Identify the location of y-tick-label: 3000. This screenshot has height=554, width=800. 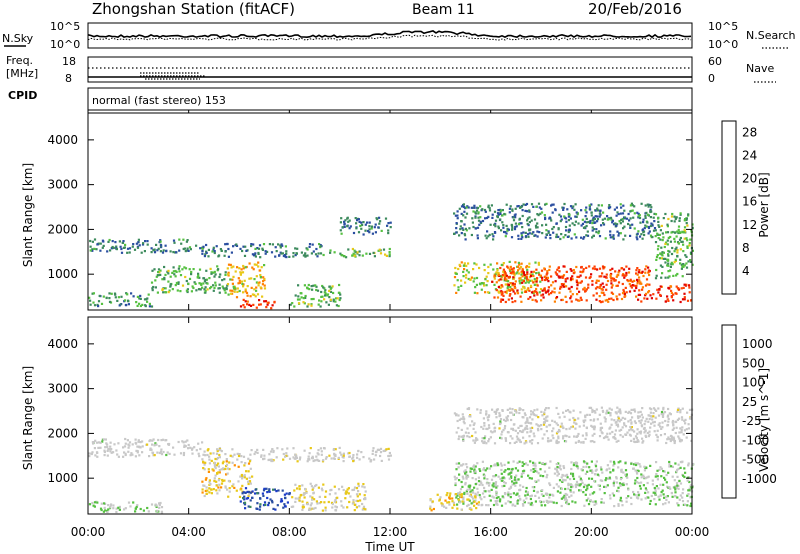
(62, 185).